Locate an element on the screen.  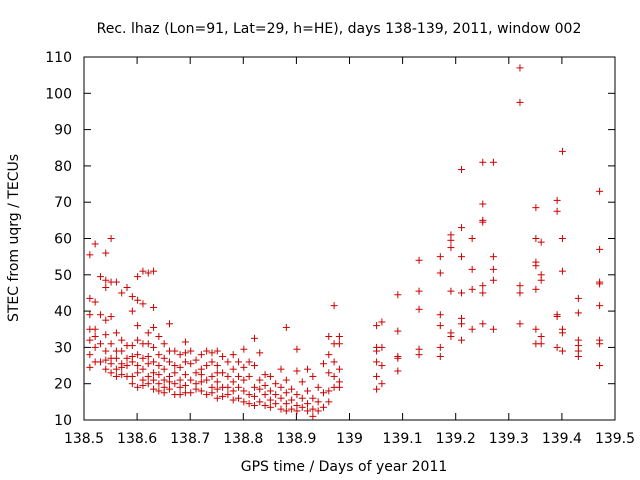
y-tick-label: 90 is located at coordinates (63, 131).